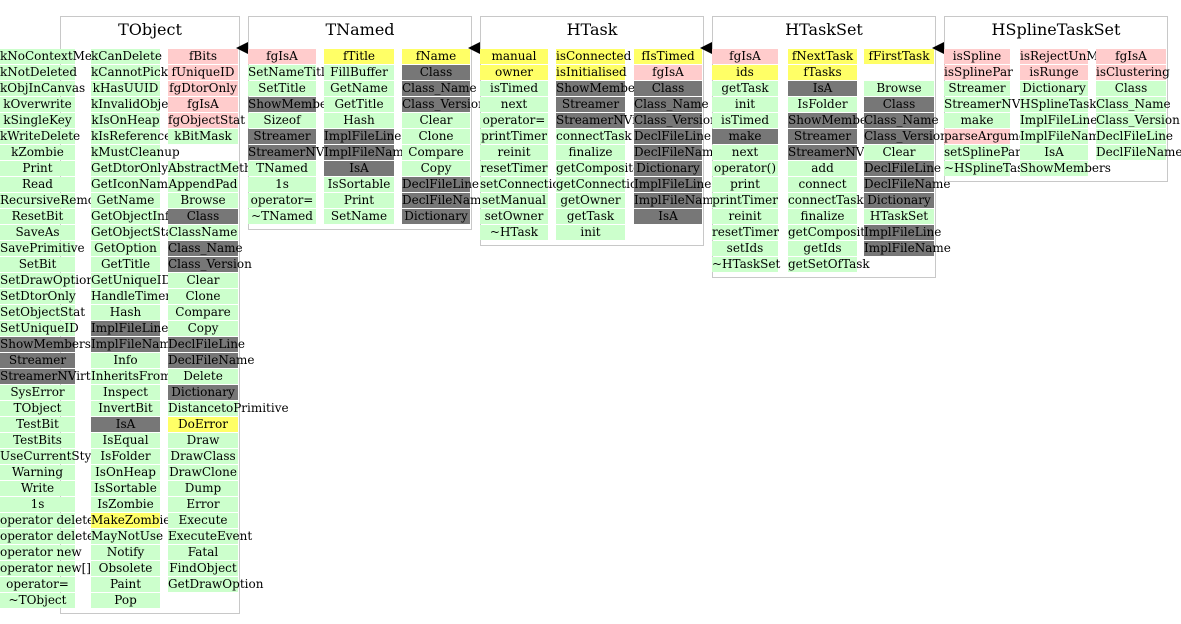 The width and height of the screenshot is (1181, 624). What do you see at coordinates (203, 88) in the screenshot?
I see `member-item: fgDtorOnly` at bounding box center [203, 88].